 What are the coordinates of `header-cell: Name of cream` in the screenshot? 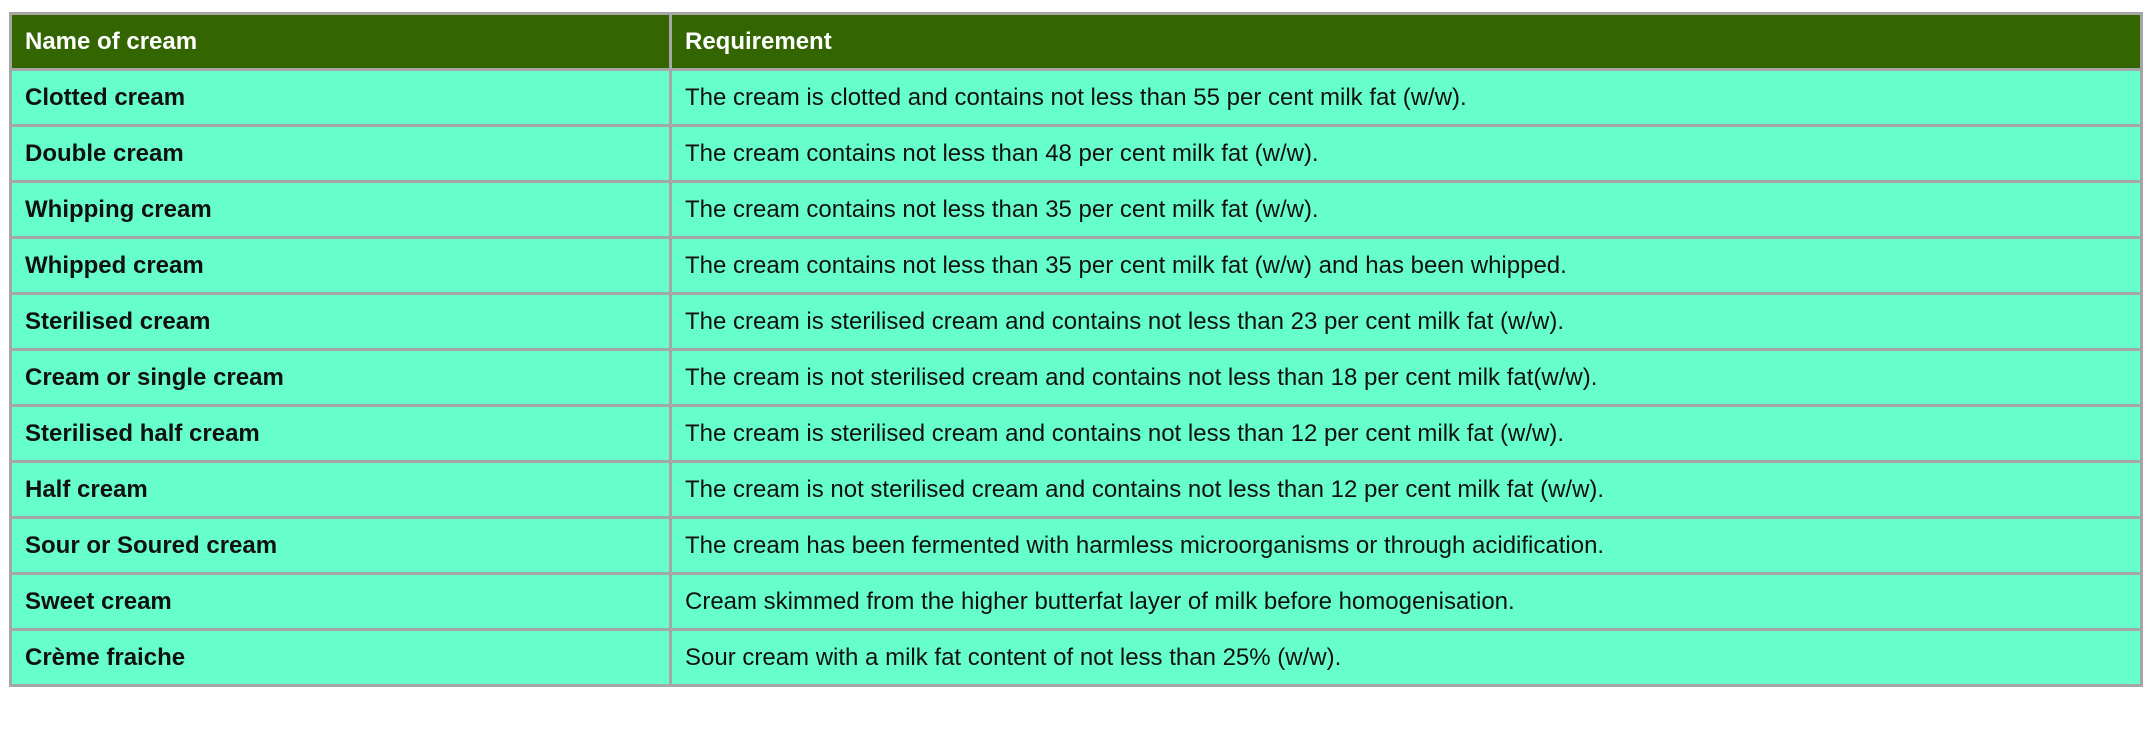 It's located at (340, 41).